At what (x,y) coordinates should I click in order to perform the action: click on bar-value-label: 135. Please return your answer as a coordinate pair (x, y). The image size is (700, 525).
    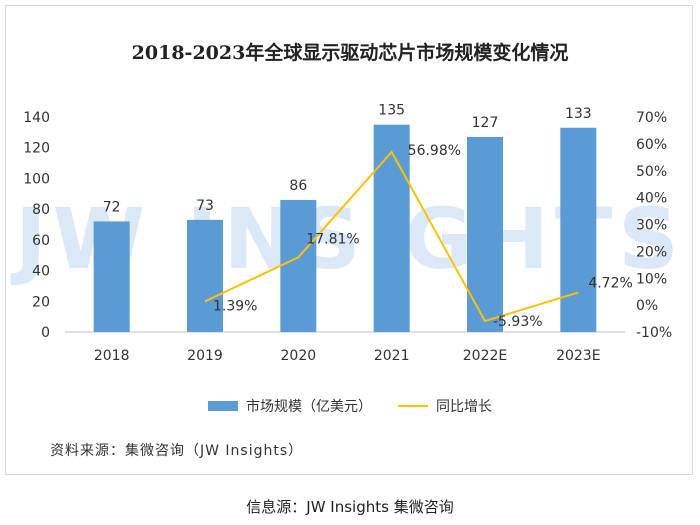
    Looking at the image, I should click on (391, 111).